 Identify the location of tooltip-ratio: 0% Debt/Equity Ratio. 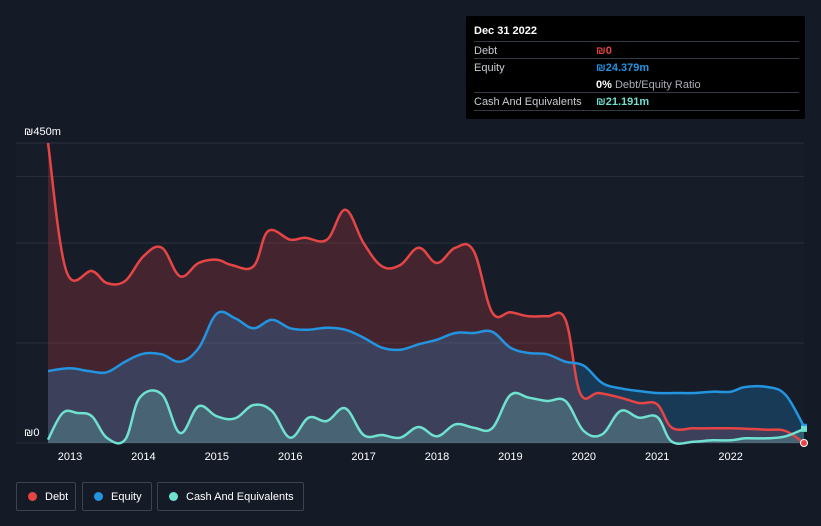
(648, 85).